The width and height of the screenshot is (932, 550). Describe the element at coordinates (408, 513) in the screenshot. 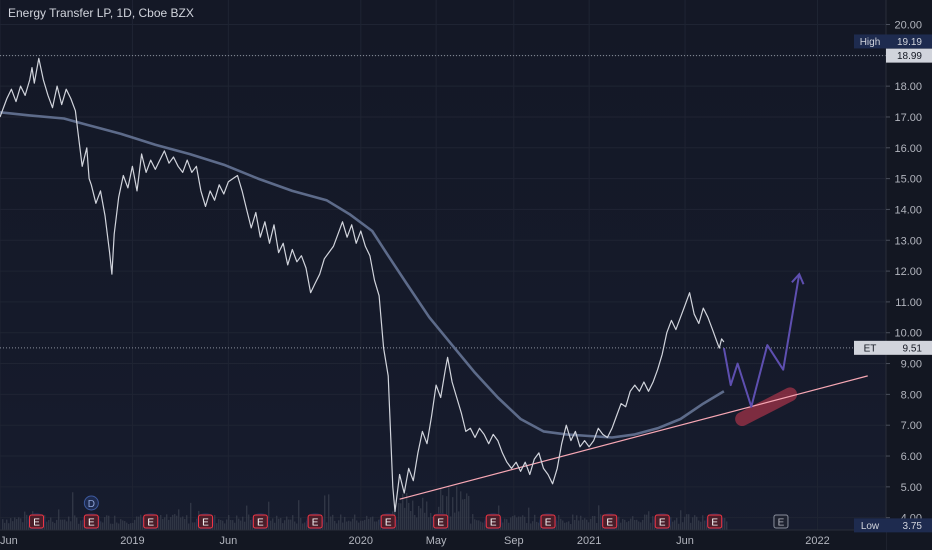

I see `event-markers: E E E E E E E E E E E E E ED` at that location.